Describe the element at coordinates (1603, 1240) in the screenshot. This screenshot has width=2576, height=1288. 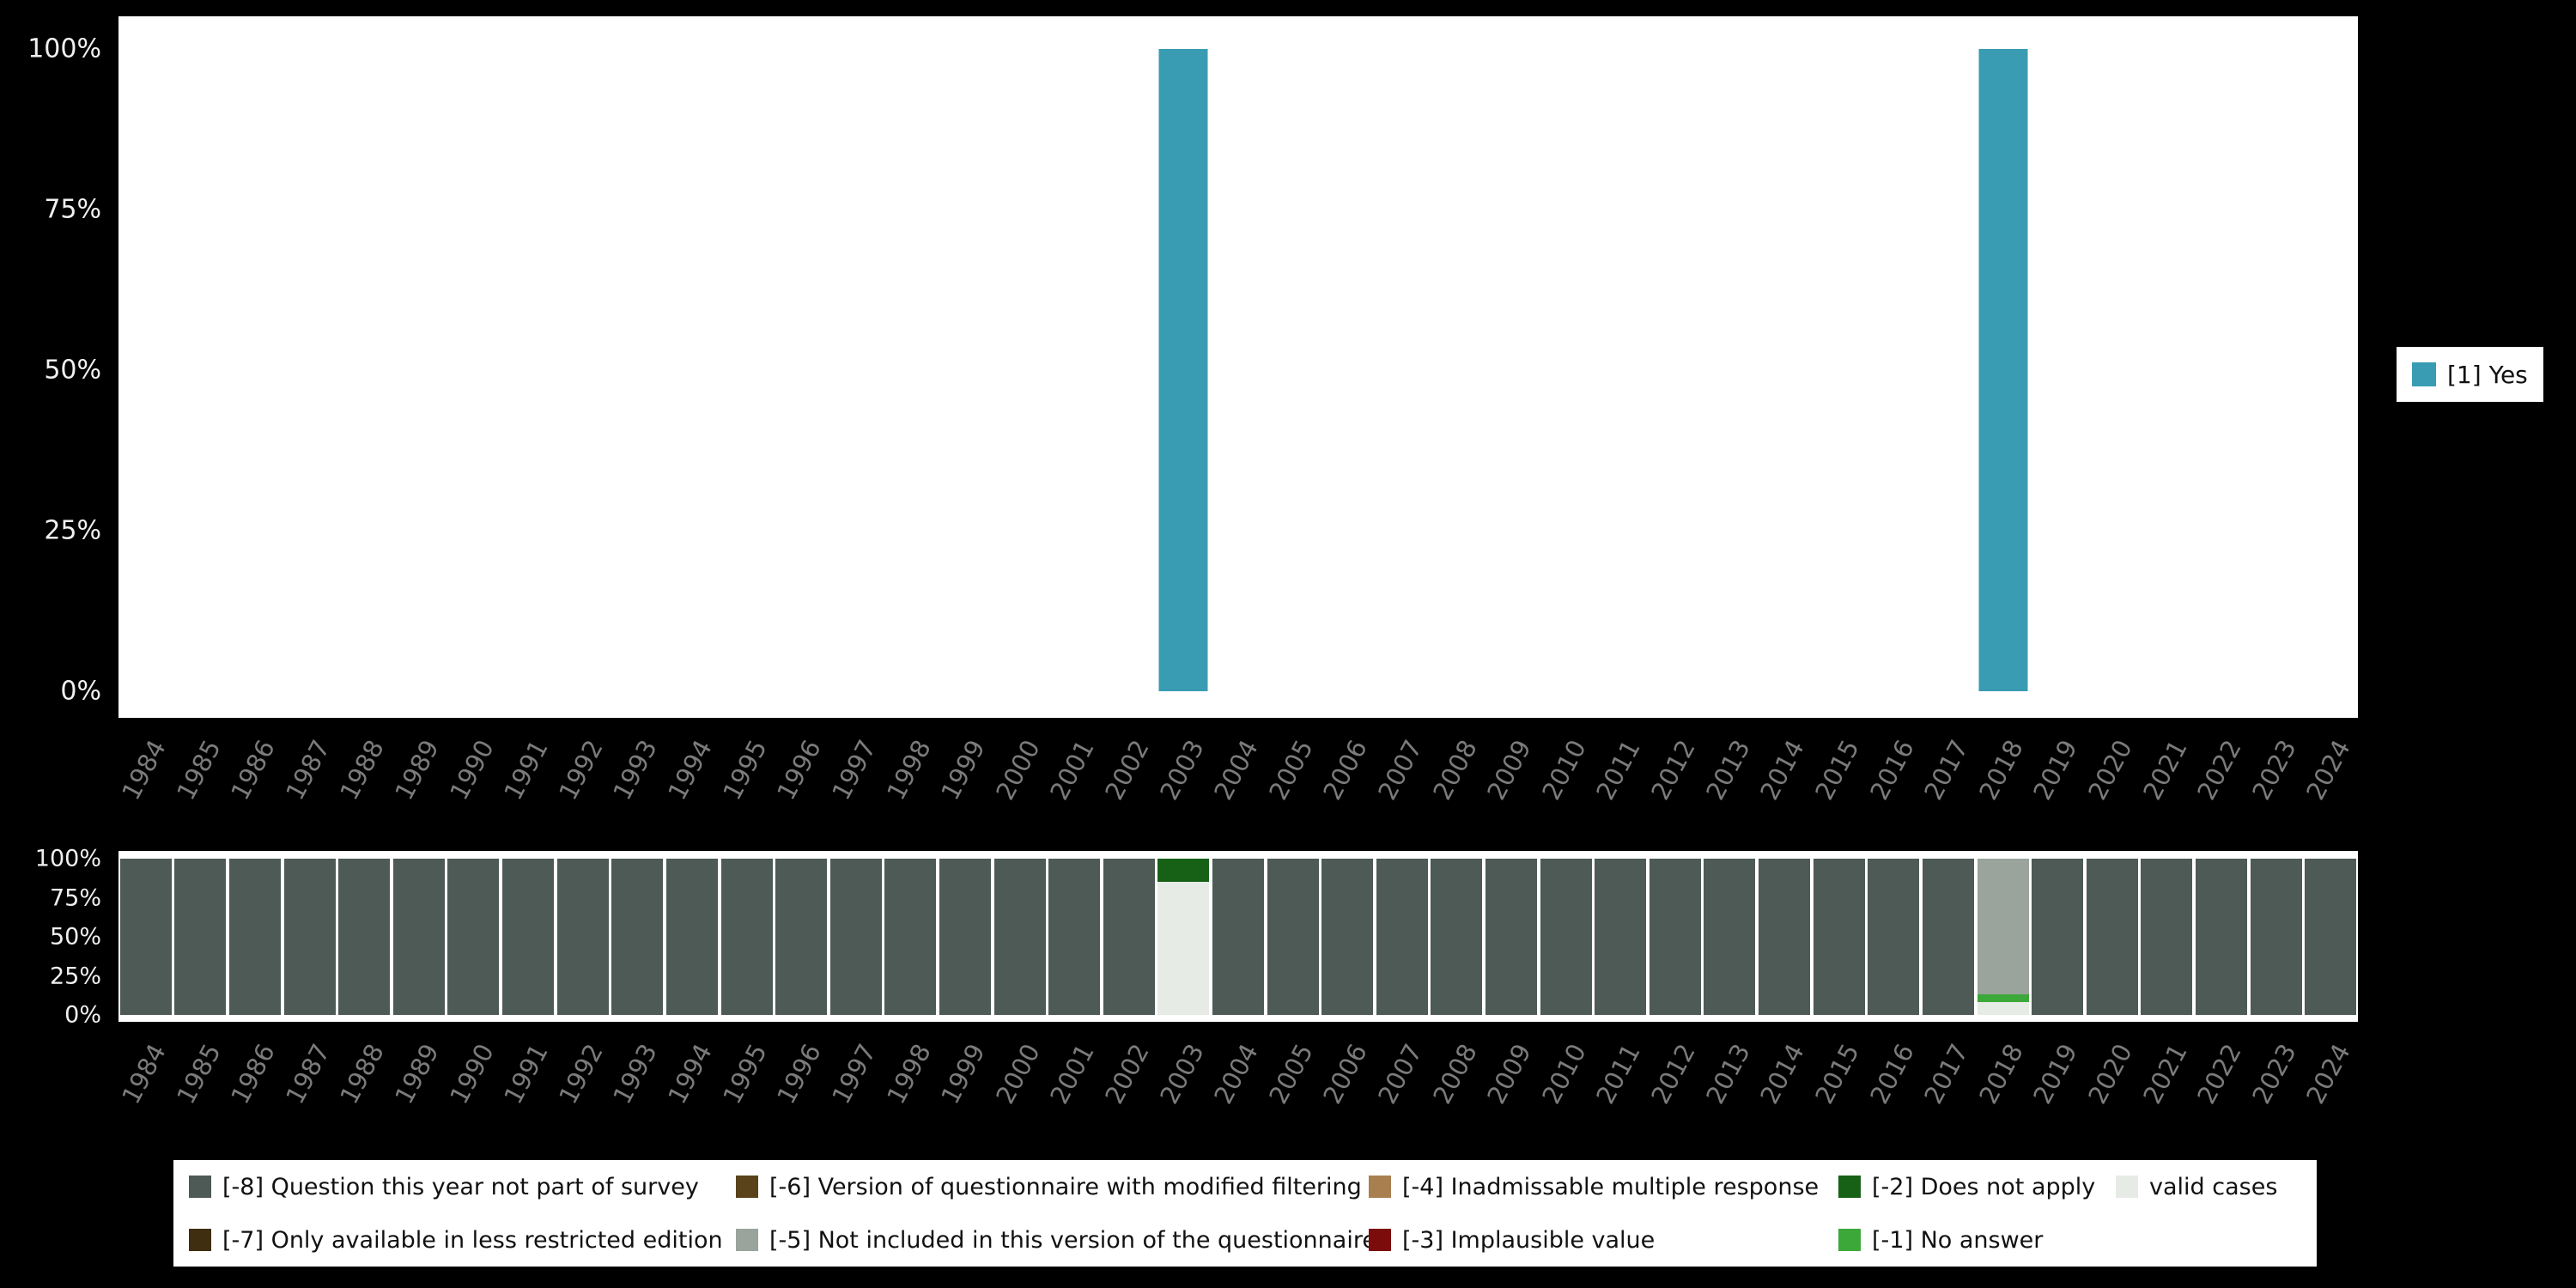
I see `legend-entry: [-3] Implausible value` at that location.